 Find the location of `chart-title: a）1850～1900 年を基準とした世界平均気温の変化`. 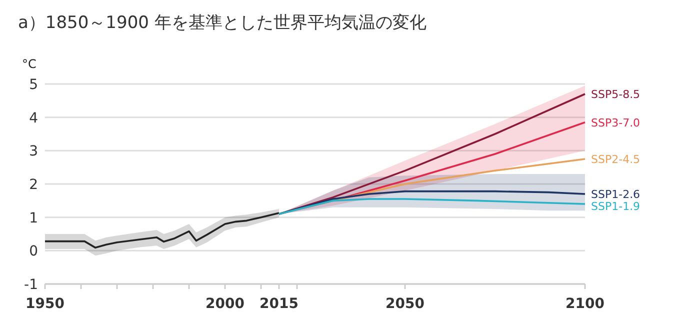

chart-title: a）1850～1900 年を基準とした世界平均気温の変化 is located at coordinates (222, 23).